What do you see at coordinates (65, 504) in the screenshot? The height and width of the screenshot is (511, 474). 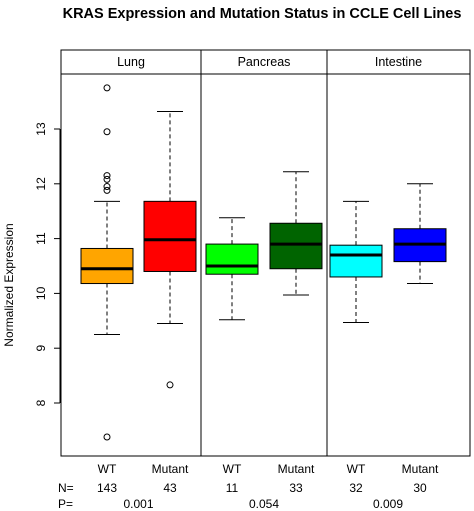 I see `p-row-label: P=` at bounding box center [65, 504].